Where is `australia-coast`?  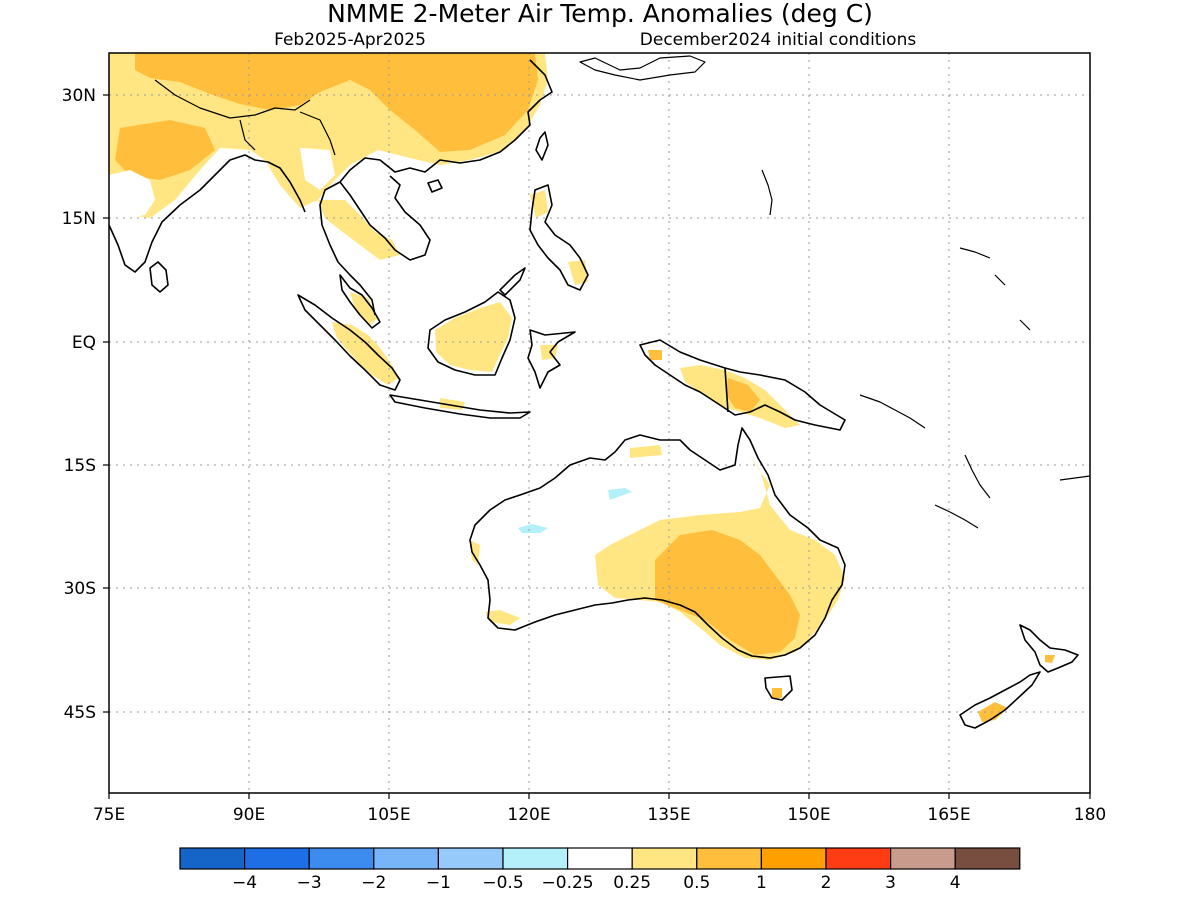
australia-coast is located at coordinates (657, 543).